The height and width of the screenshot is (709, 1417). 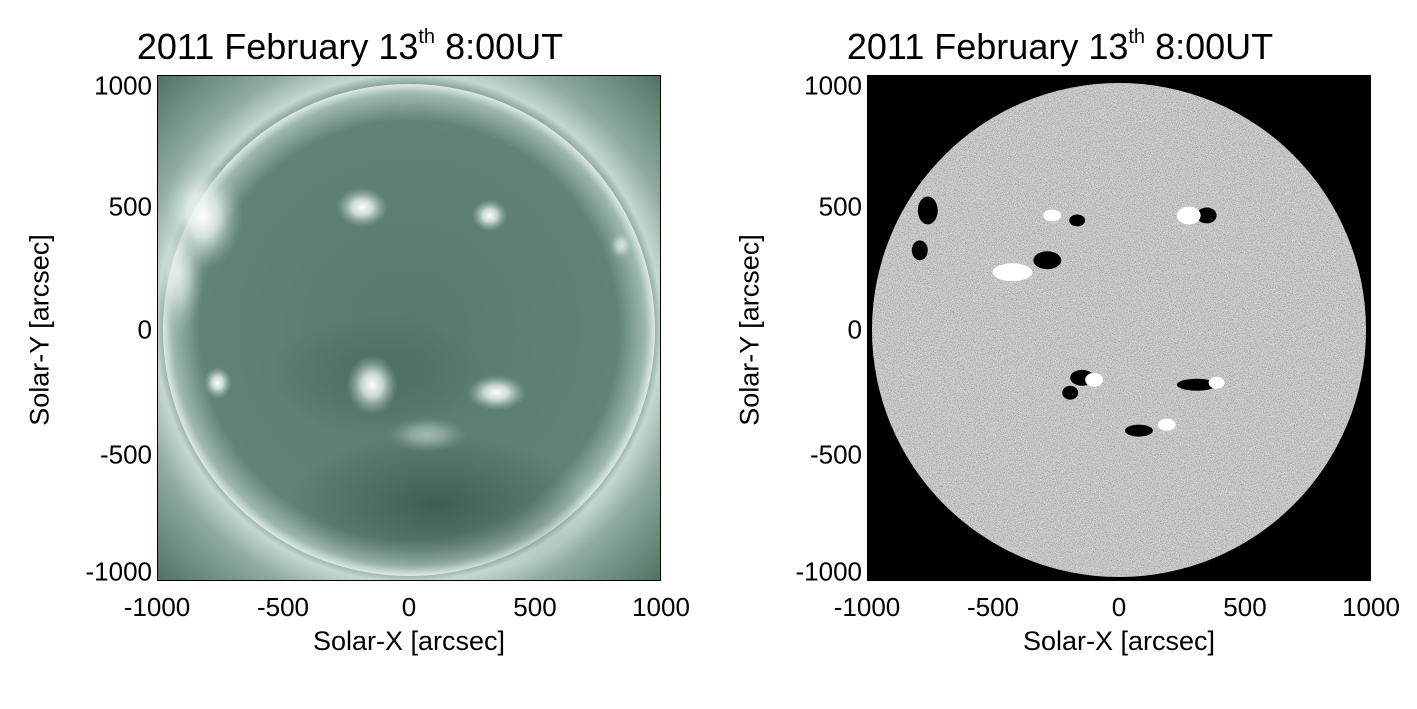 I want to click on magnetogram-xtick: 500, so click(x=1245, y=607).